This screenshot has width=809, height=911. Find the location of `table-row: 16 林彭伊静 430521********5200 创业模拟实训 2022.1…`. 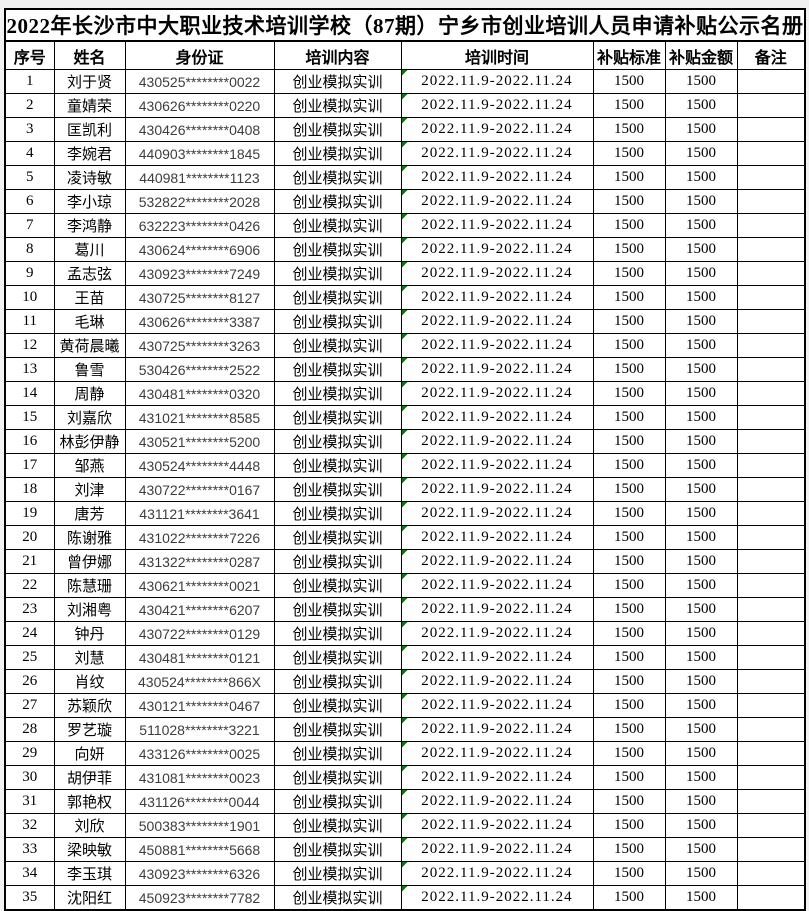

table-row: 16 林彭伊静 430521********5200 创业模拟实训 2022.1… is located at coordinates (405, 441).